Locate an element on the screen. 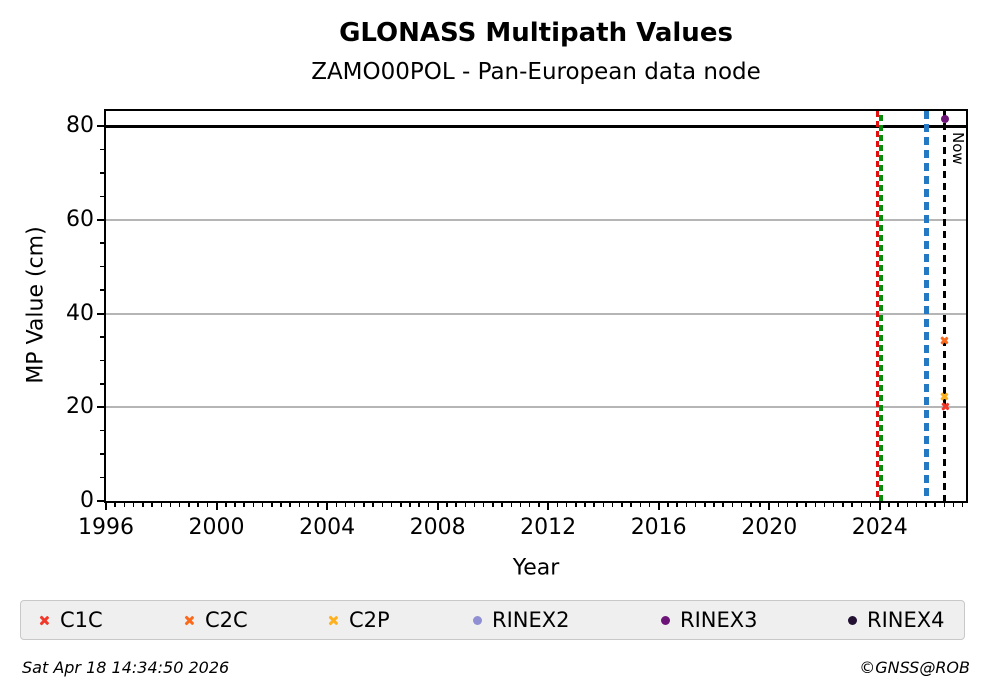  legend: C1C C2C C2P RINEX2 RINEX3 RINEX4 is located at coordinates (492, 620).